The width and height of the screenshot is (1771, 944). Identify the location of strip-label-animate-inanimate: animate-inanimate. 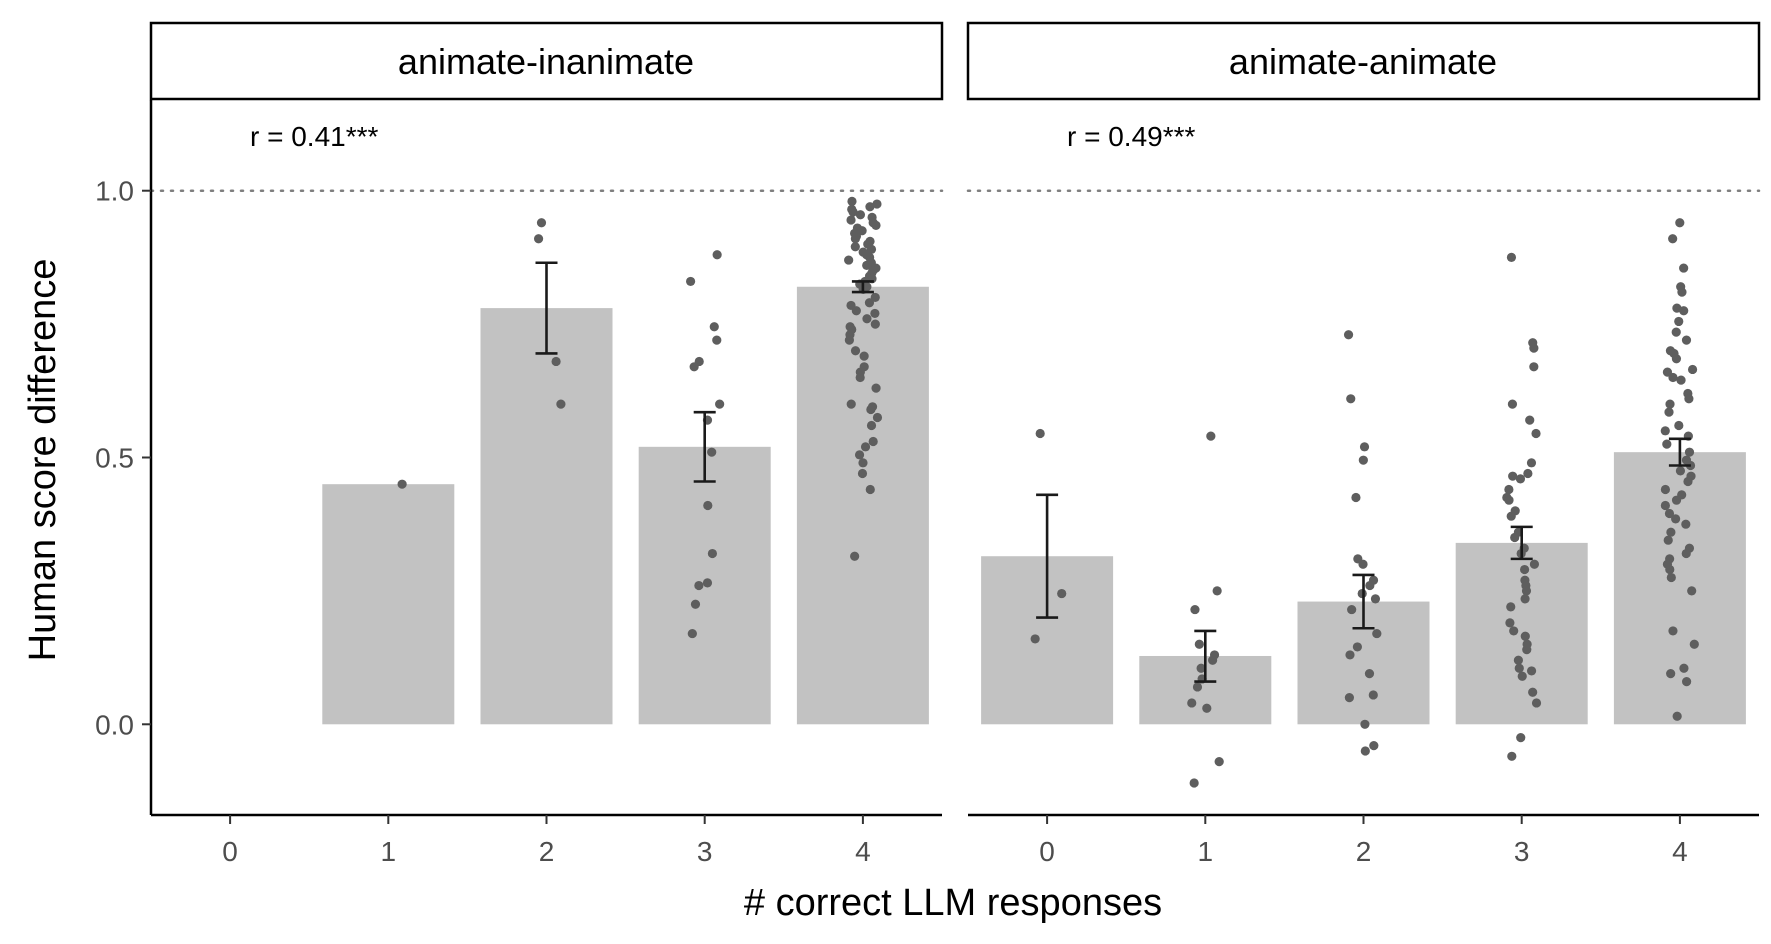
(546, 61).